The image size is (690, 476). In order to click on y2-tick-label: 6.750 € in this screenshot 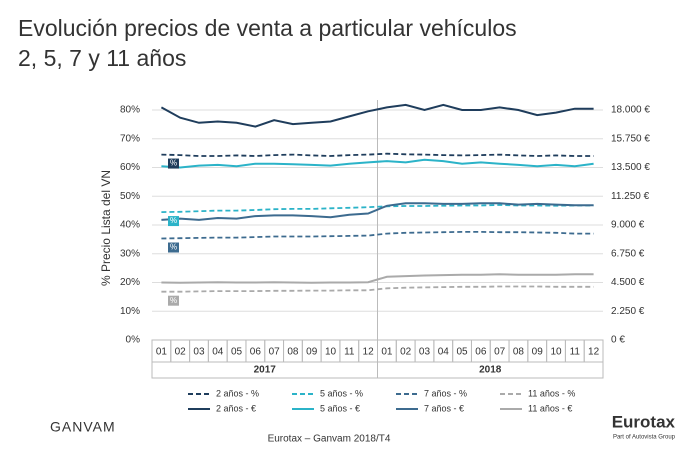, I will do `click(628, 253)`.